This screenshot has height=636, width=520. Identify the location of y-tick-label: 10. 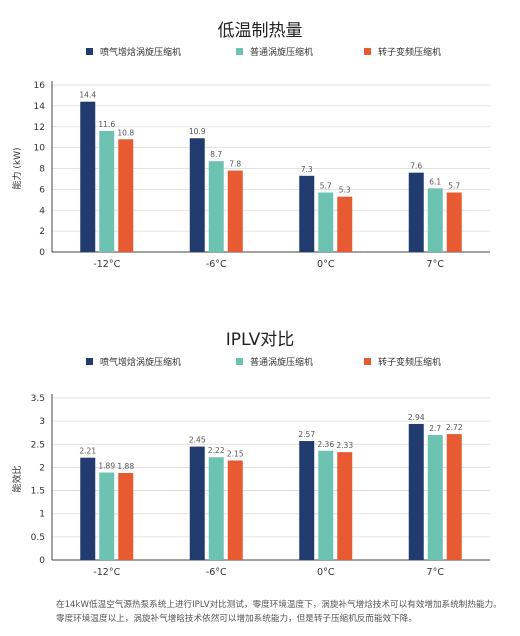
(40, 149).